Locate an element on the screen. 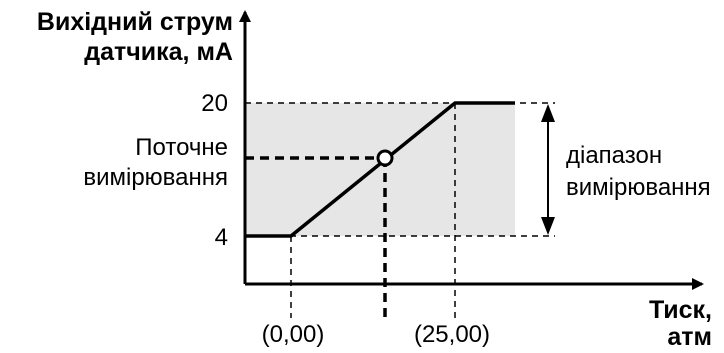 The width and height of the screenshot is (724, 353). sensor-characteristic-line is located at coordinates (380, 169).